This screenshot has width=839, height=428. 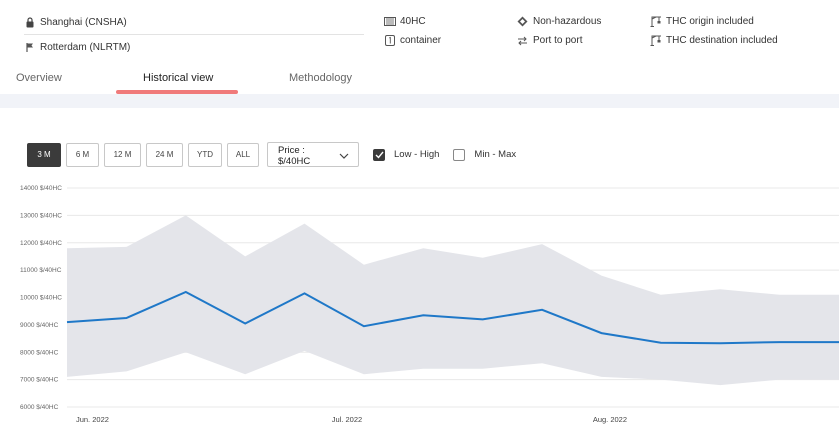 I want to click on thc-destination-row: THC destination included, so click(x=713, y=40).